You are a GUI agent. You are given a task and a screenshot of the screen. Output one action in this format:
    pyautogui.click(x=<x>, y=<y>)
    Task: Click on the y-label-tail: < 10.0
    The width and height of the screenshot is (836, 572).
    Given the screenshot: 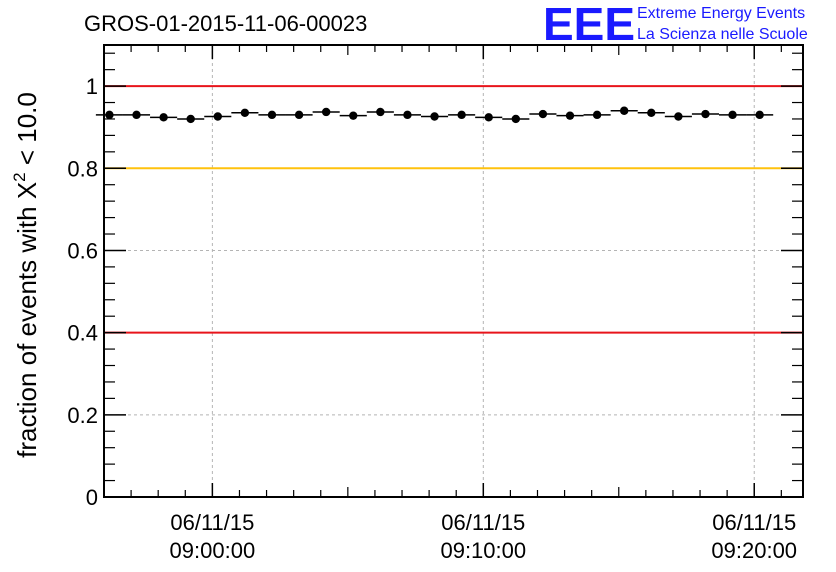 What is the action you would take?
    pyautogui.click(x=27, y=132)
    